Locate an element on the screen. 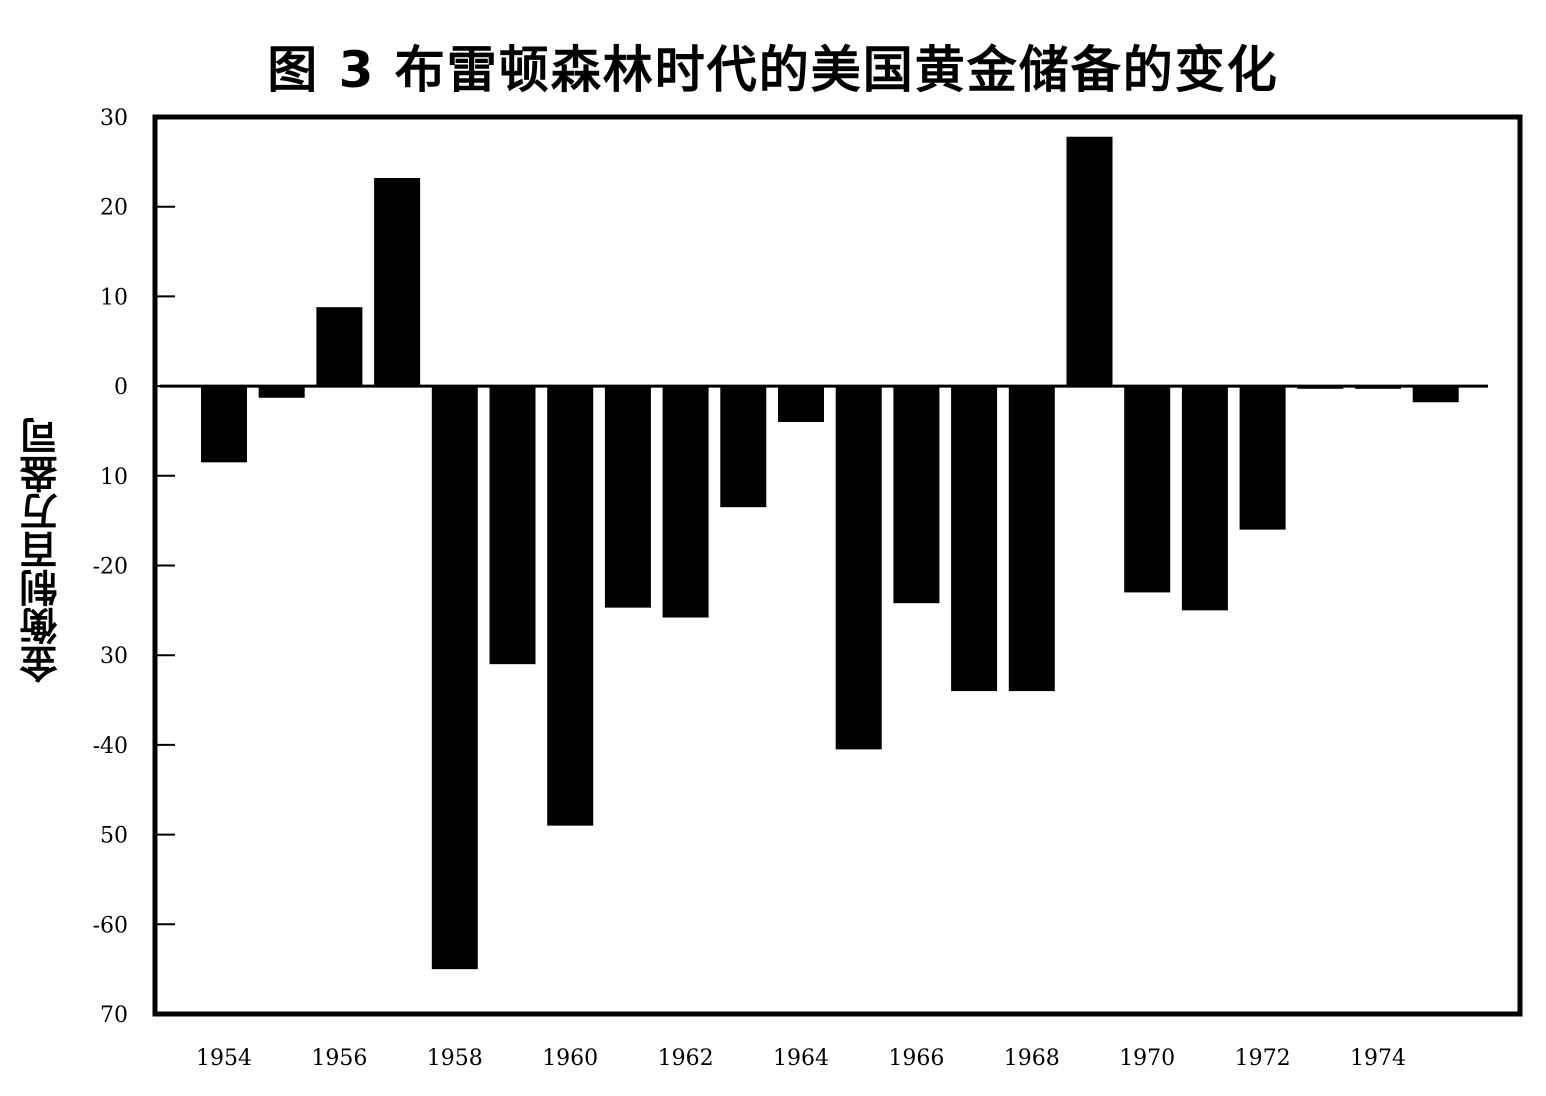  x-tick-label: 1956 is located at coordinates (339, 1058).